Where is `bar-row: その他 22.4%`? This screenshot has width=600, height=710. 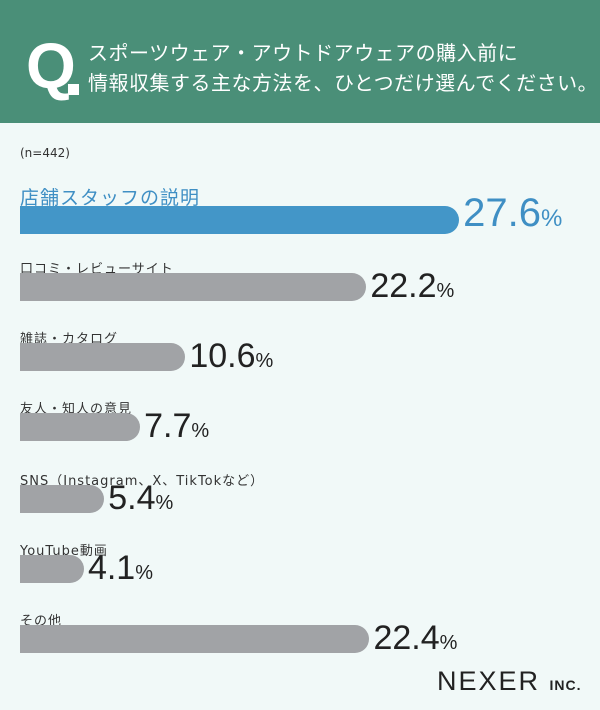
bar-row: その他 22.4% is located at coordinates (310, 645).